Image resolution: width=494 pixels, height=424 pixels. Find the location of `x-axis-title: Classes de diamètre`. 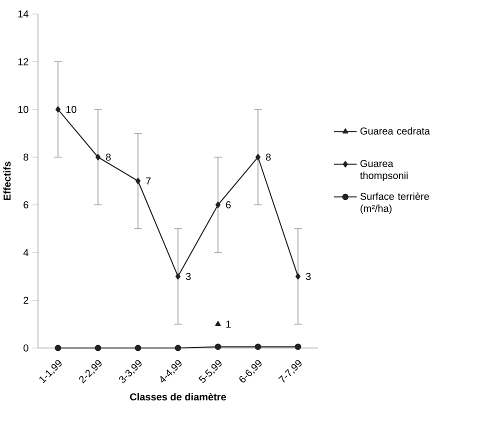

x-axis-title: Classes de diamètre is located at coordinates (178, 396).